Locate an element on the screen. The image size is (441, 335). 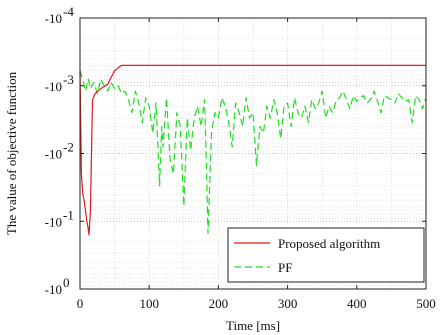
y-tick-exponent: -2 is located at coordinates (68, 147).